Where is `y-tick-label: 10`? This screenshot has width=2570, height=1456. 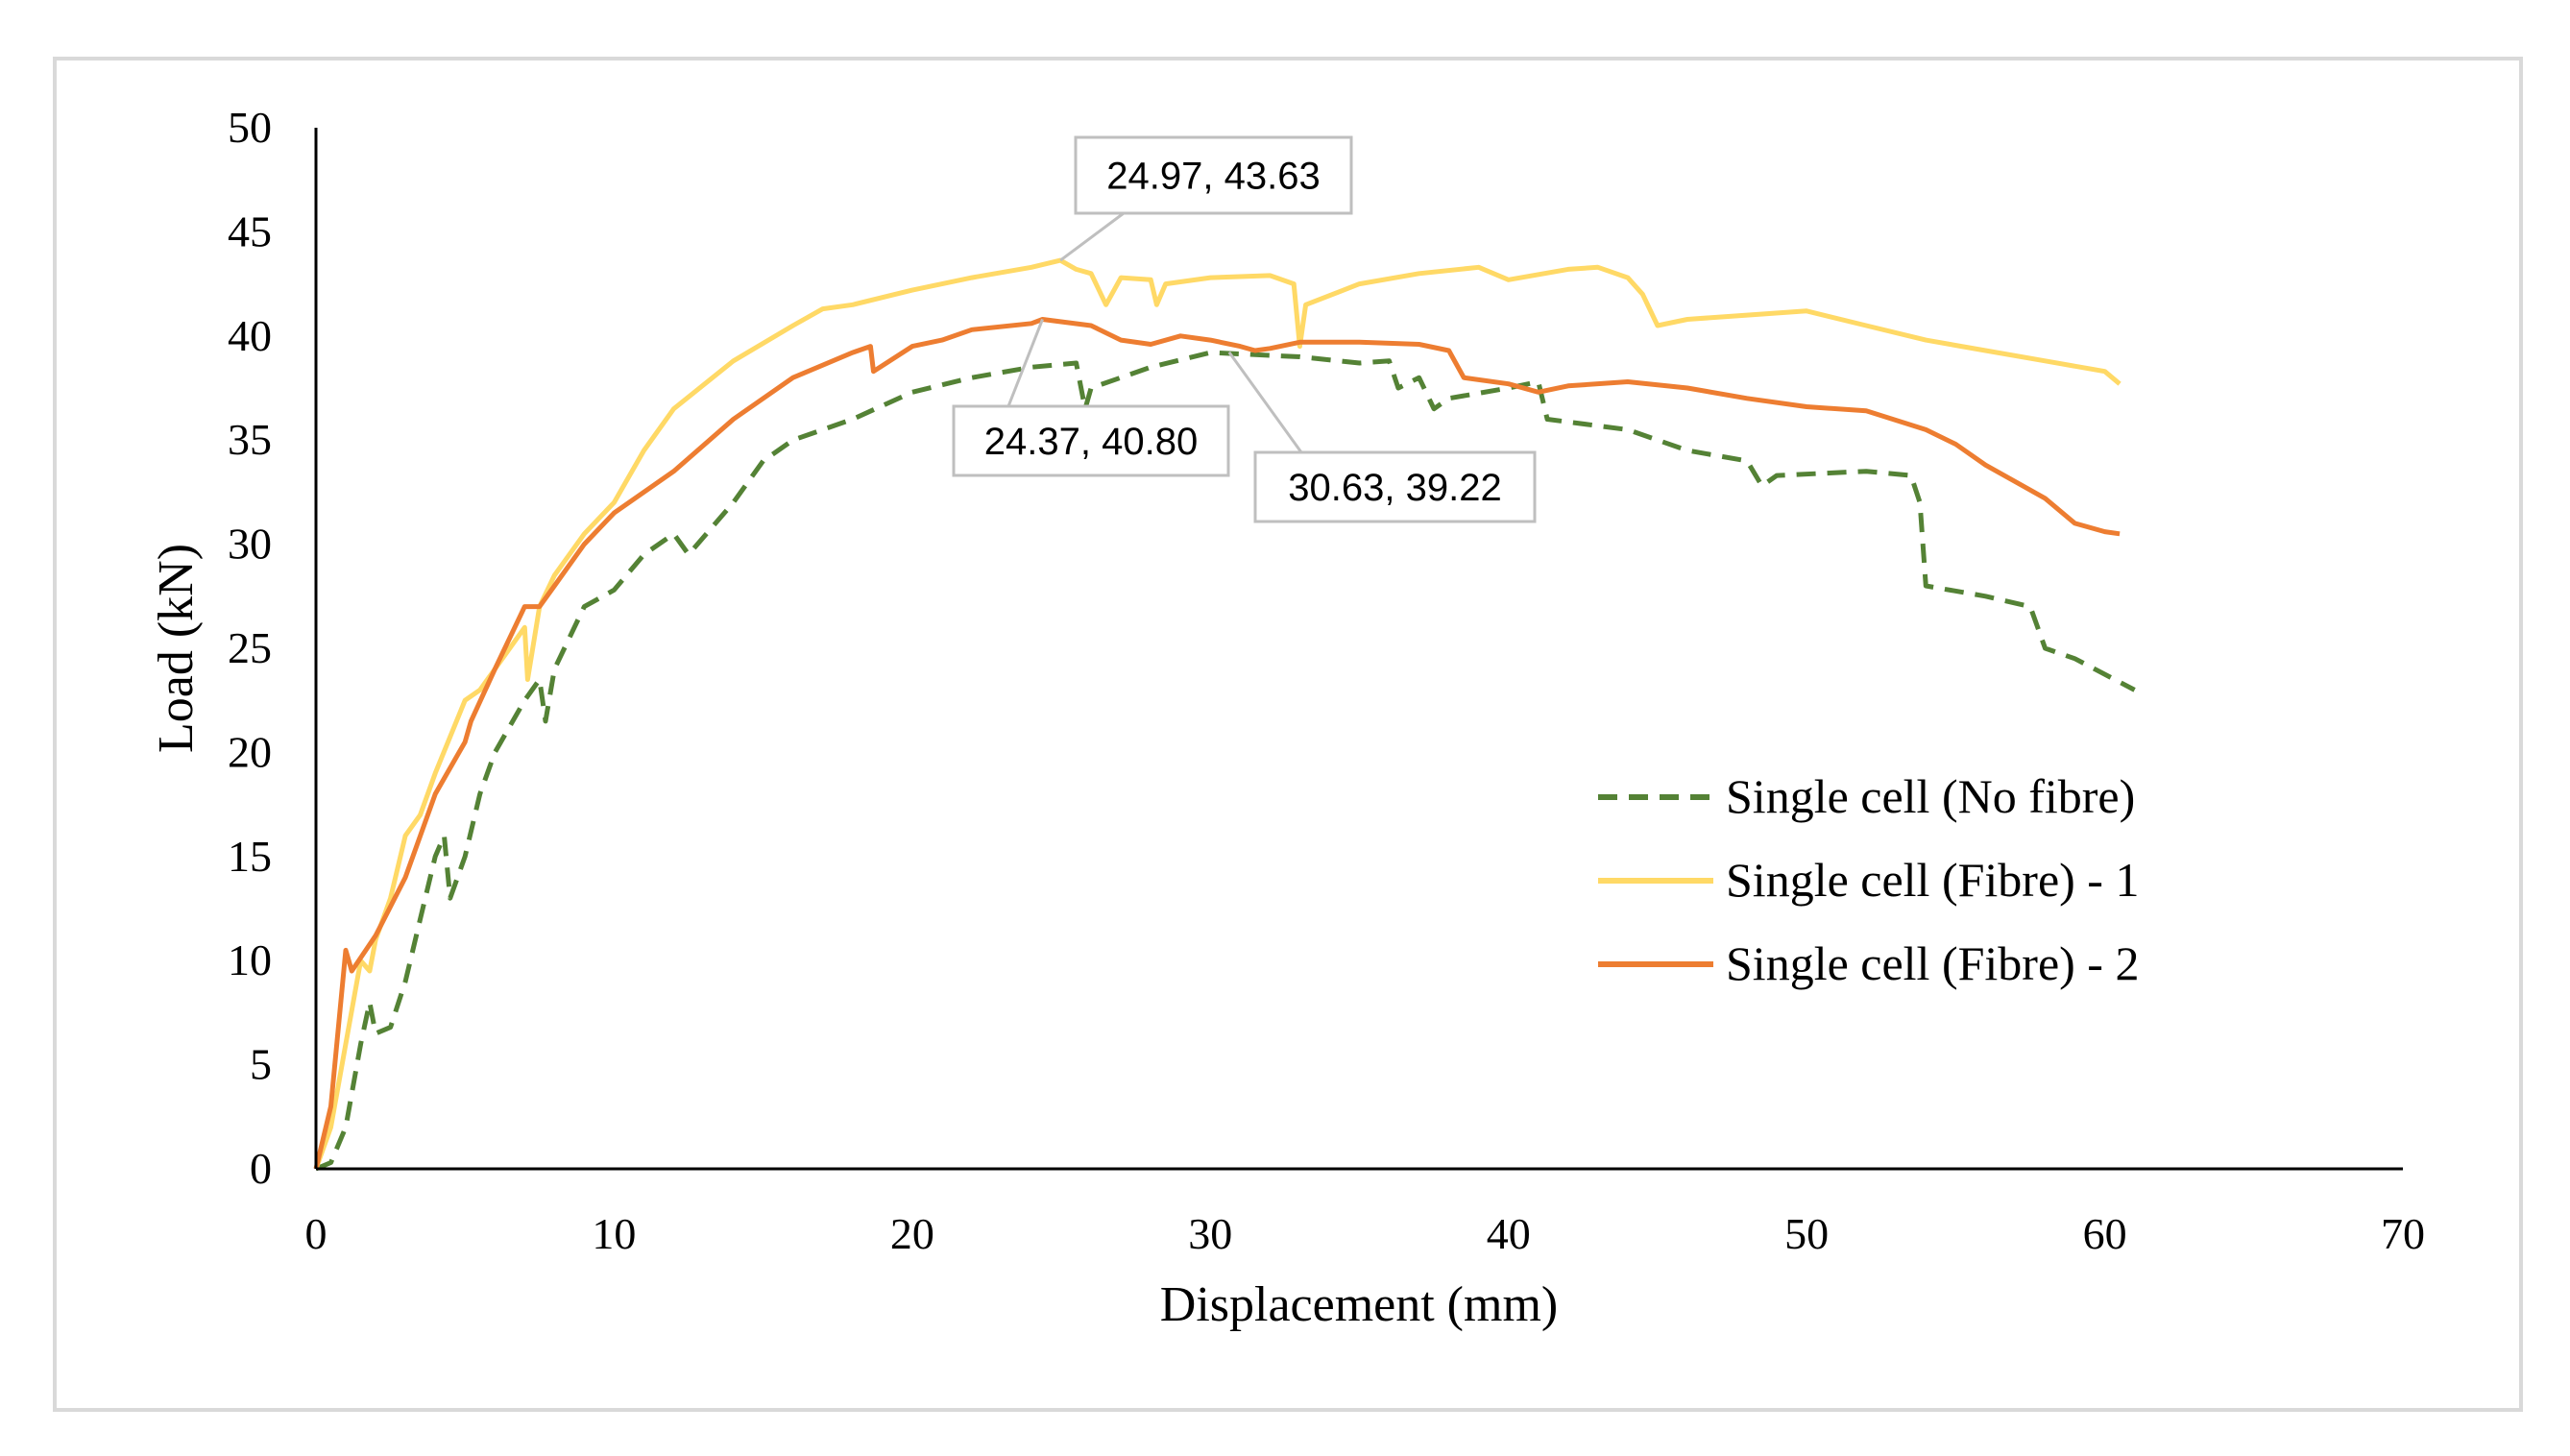
y-tick-label: 10 is located at coordinates (250, 960).